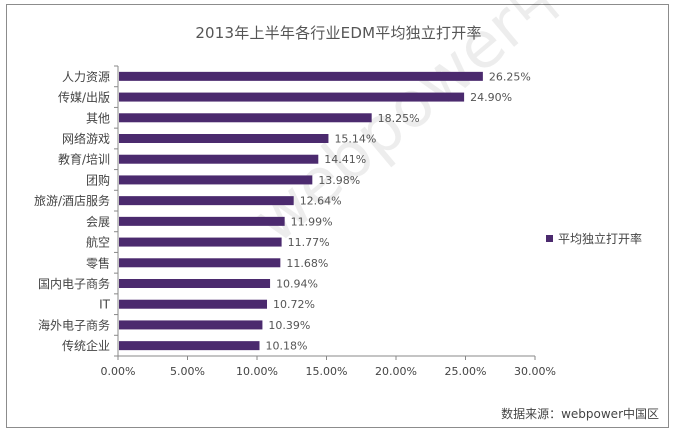 This screenshot has width=677, height=436. Describe the element at coordinates (98, 179) in the screenshot. I see `category-label: 团购` at that location.